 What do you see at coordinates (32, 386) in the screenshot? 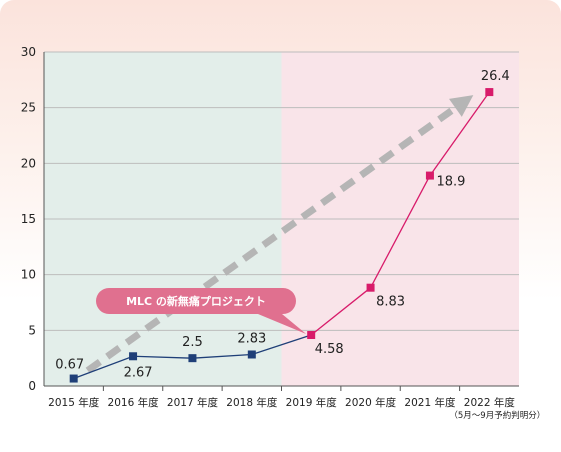
I see `y-tick-label: 0` at bounding box center [32, 386].